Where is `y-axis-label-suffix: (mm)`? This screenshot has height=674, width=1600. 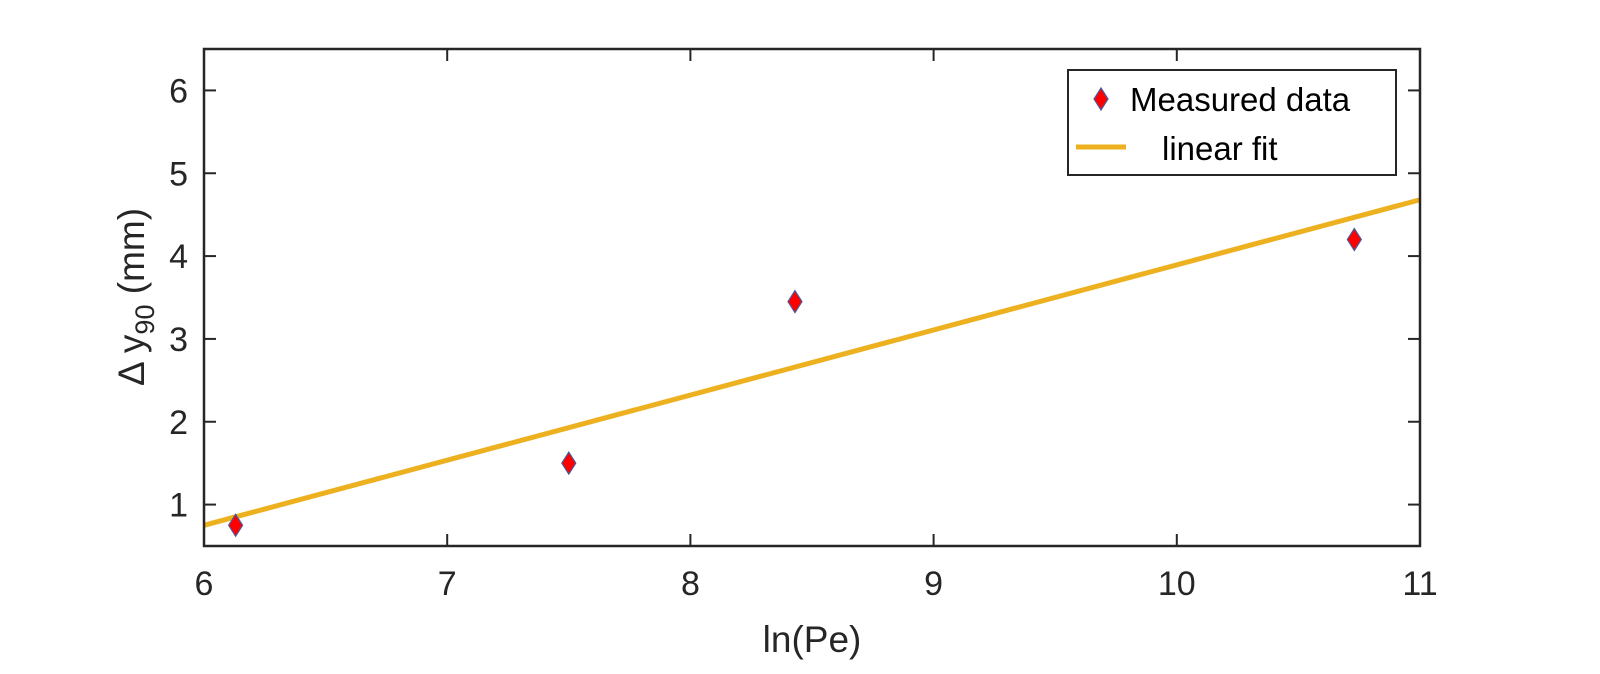
y-axis-label-suffix: (mm) is located at coordinates (131, 256).